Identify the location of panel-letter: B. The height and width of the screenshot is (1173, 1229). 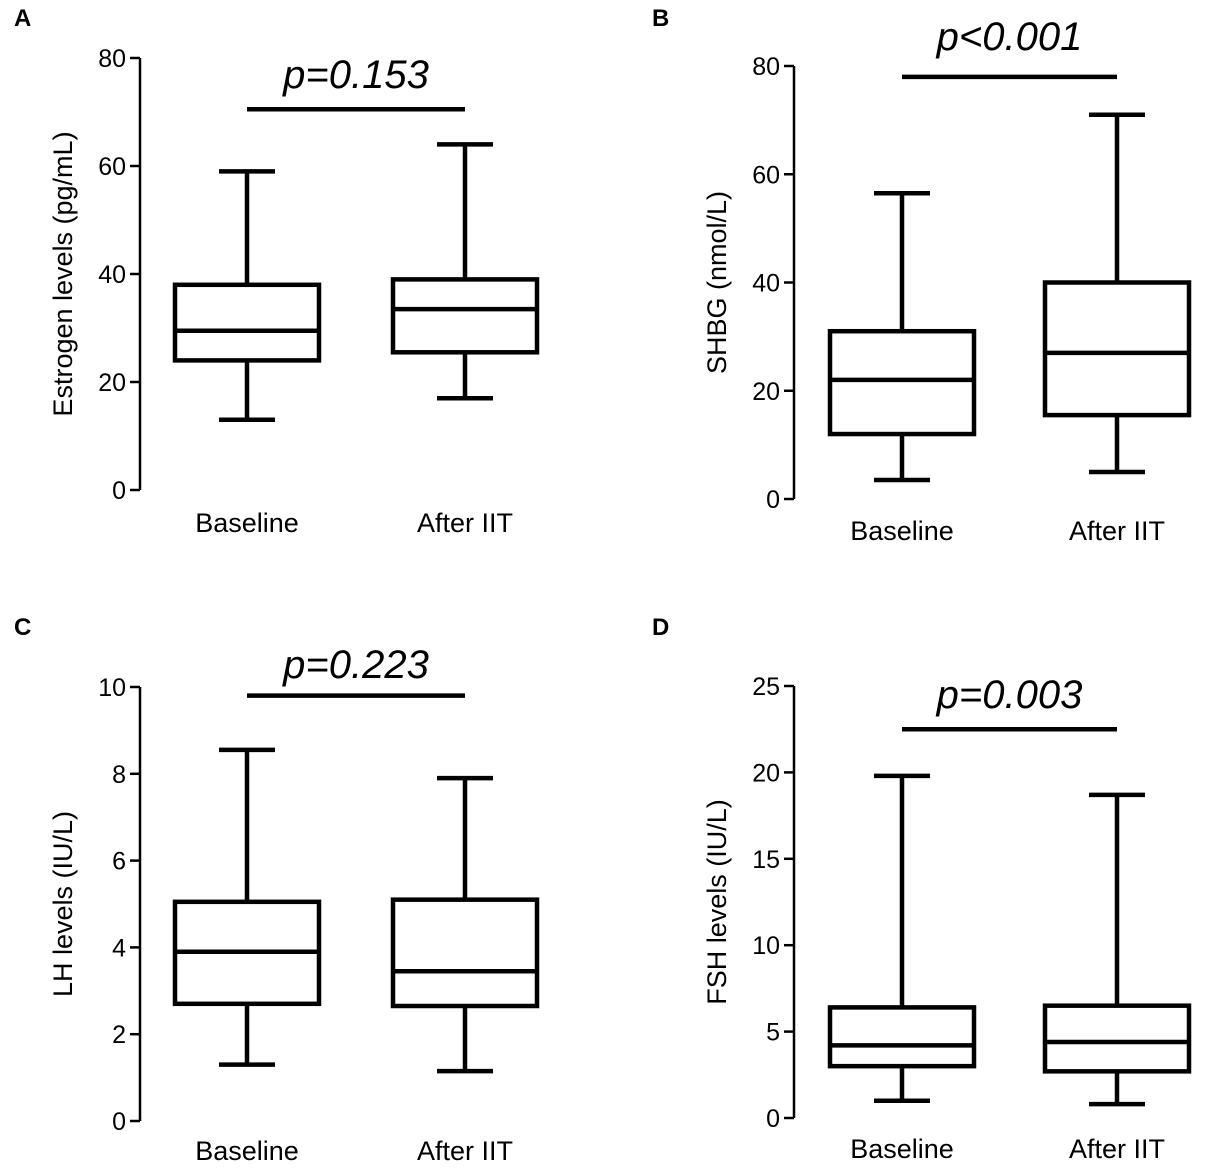
(660, 18).